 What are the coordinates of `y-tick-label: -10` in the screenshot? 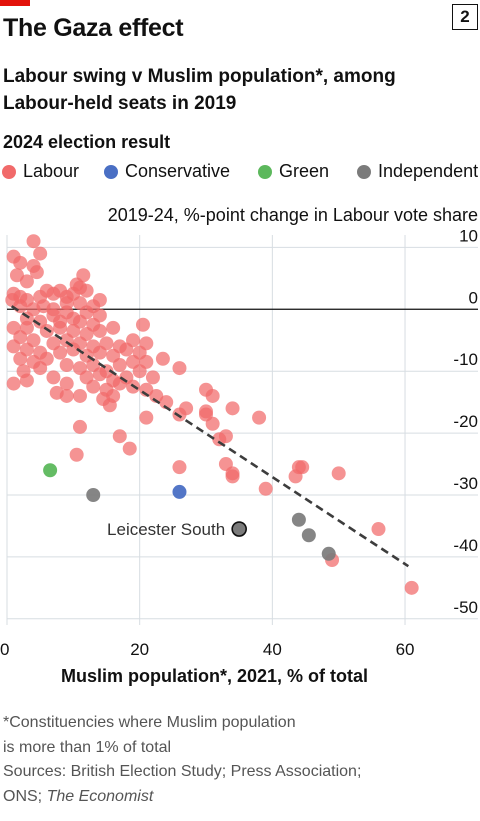 It's located at (465, 359).